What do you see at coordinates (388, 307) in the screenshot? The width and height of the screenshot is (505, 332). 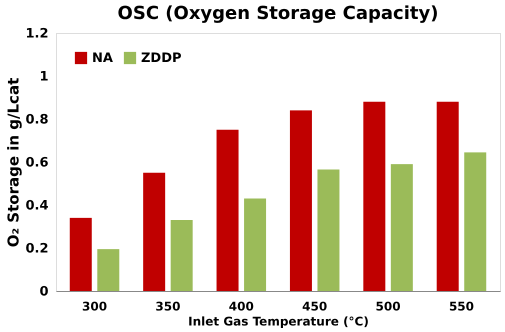 I see `x-tick-label: 500` at bounding box center [388, 307].